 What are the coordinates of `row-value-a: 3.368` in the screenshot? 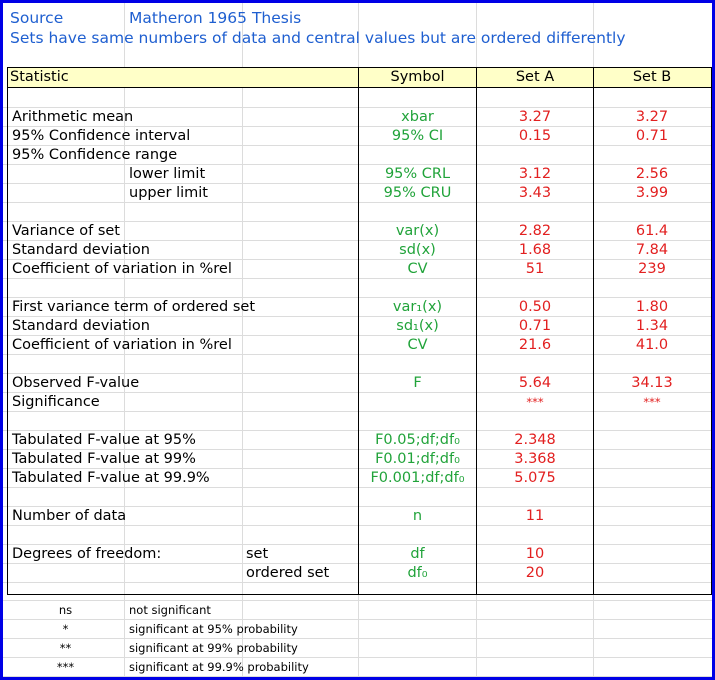 It's located at (535, 459).